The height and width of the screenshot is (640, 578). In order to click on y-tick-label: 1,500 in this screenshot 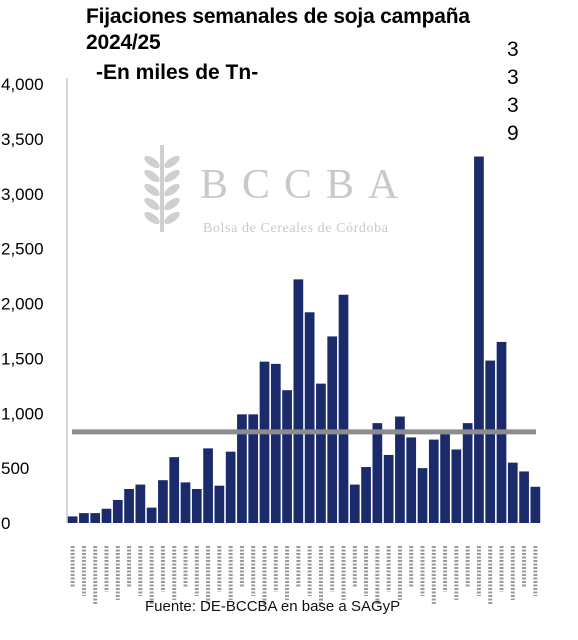, I will do `click(22, 358)`.